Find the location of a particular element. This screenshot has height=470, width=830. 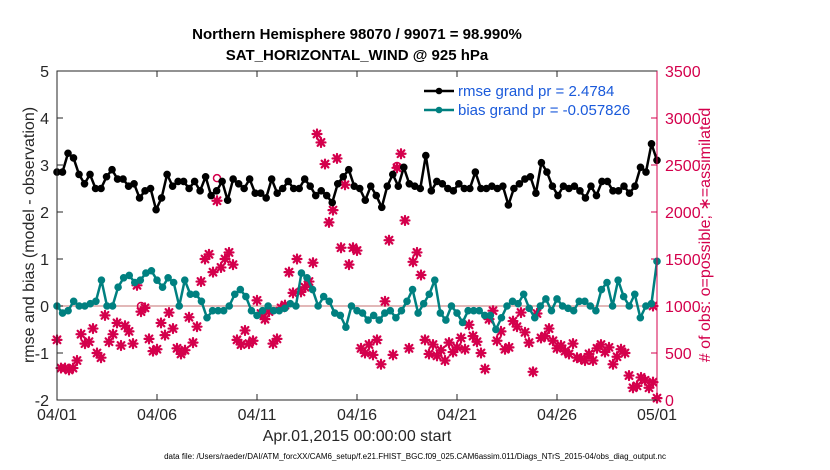

y-left-tick-label: 2 is located at coordinates (44, 213).